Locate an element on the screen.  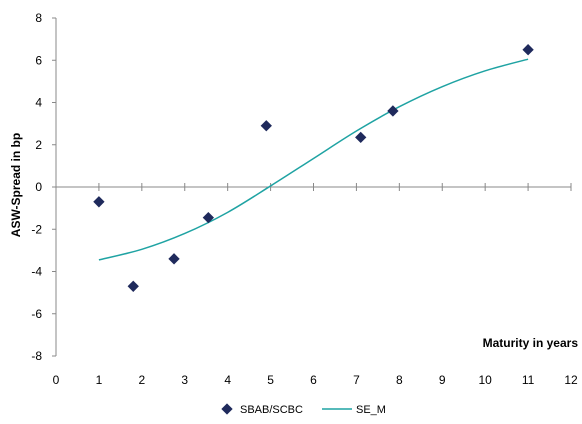
x-tick-label: 9 is located at coordinates (442, 380).